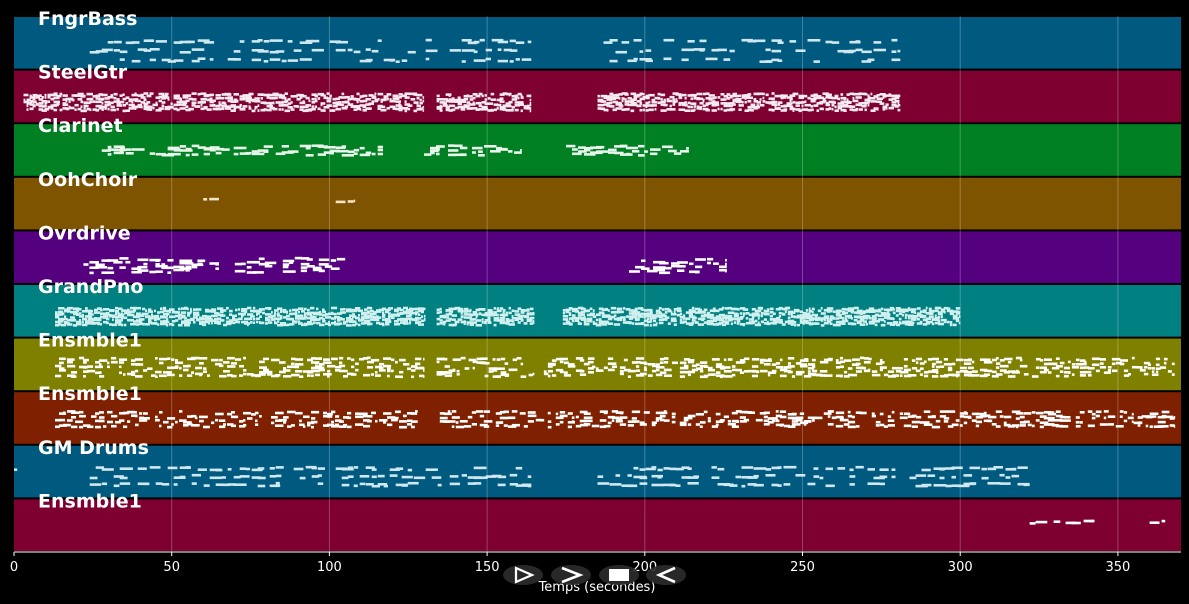 This screenshot has height=604, width=1189. I want to click on play-button, so click(523, 575).